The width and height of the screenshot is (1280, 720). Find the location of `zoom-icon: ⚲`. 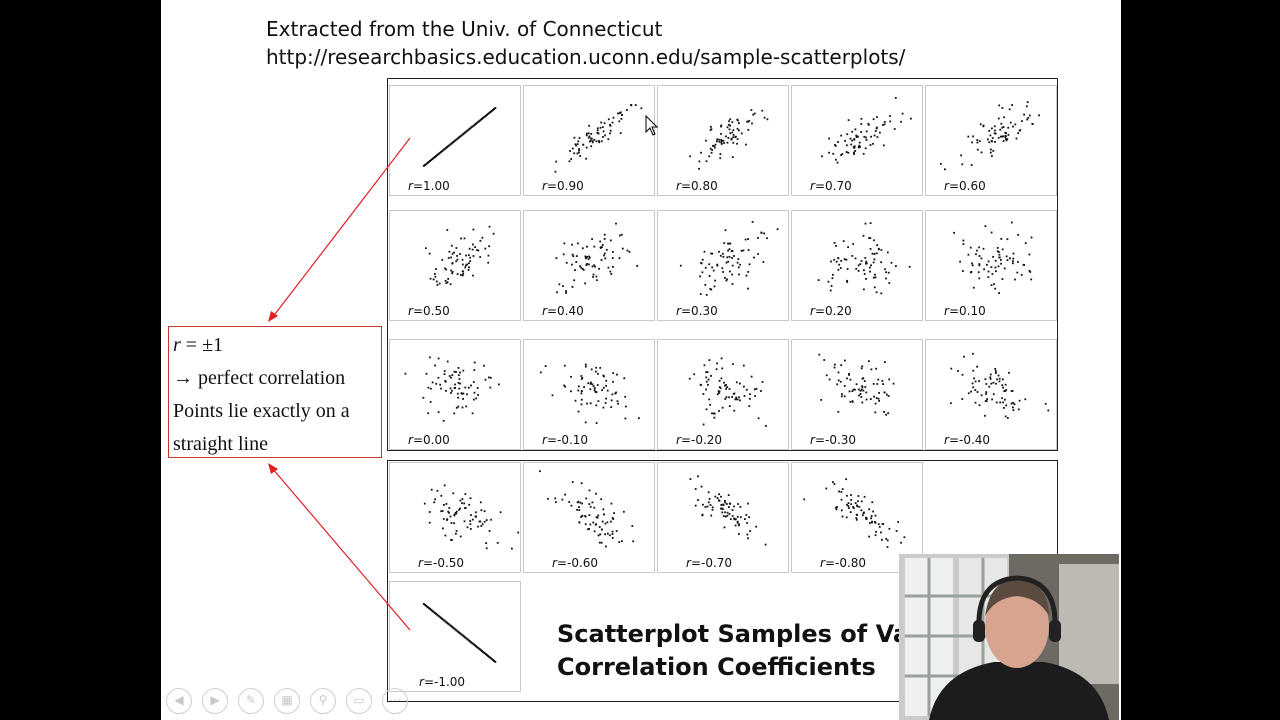

zoom-icon: ⚲ is located at coordinates (323, 700).